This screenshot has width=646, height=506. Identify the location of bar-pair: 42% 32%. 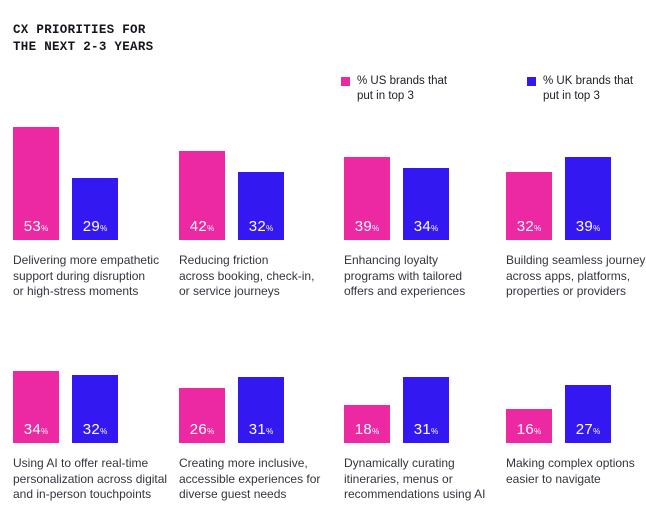
(259, 180).